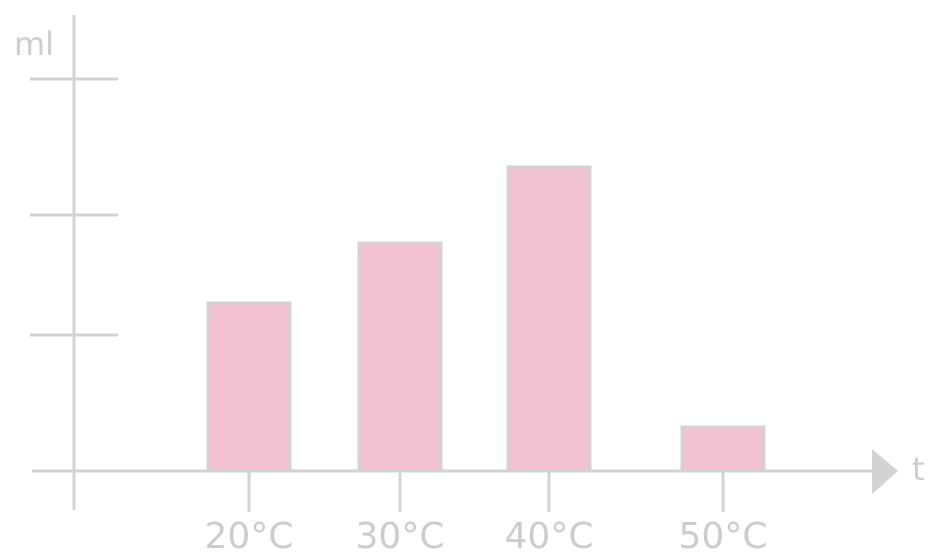  Describe the element at coordinates (723, 534) in the screenshot. I see `x-tick-label-50°C: 50°C` at that location.